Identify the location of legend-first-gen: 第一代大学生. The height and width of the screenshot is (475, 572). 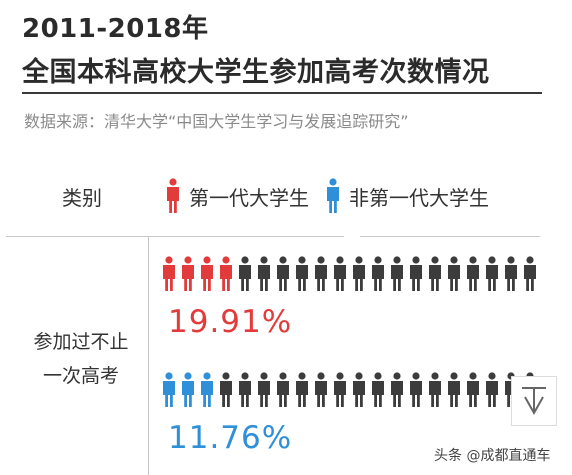
(236, 196).